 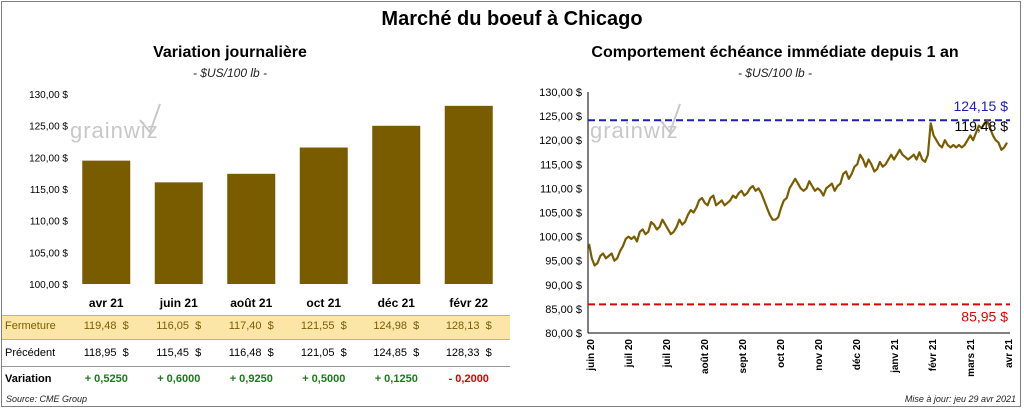 What do you see at coordinates (971, 358) in the screenshot?
I see `x-tick-label: mars 21` at bounding box center [971, 358].